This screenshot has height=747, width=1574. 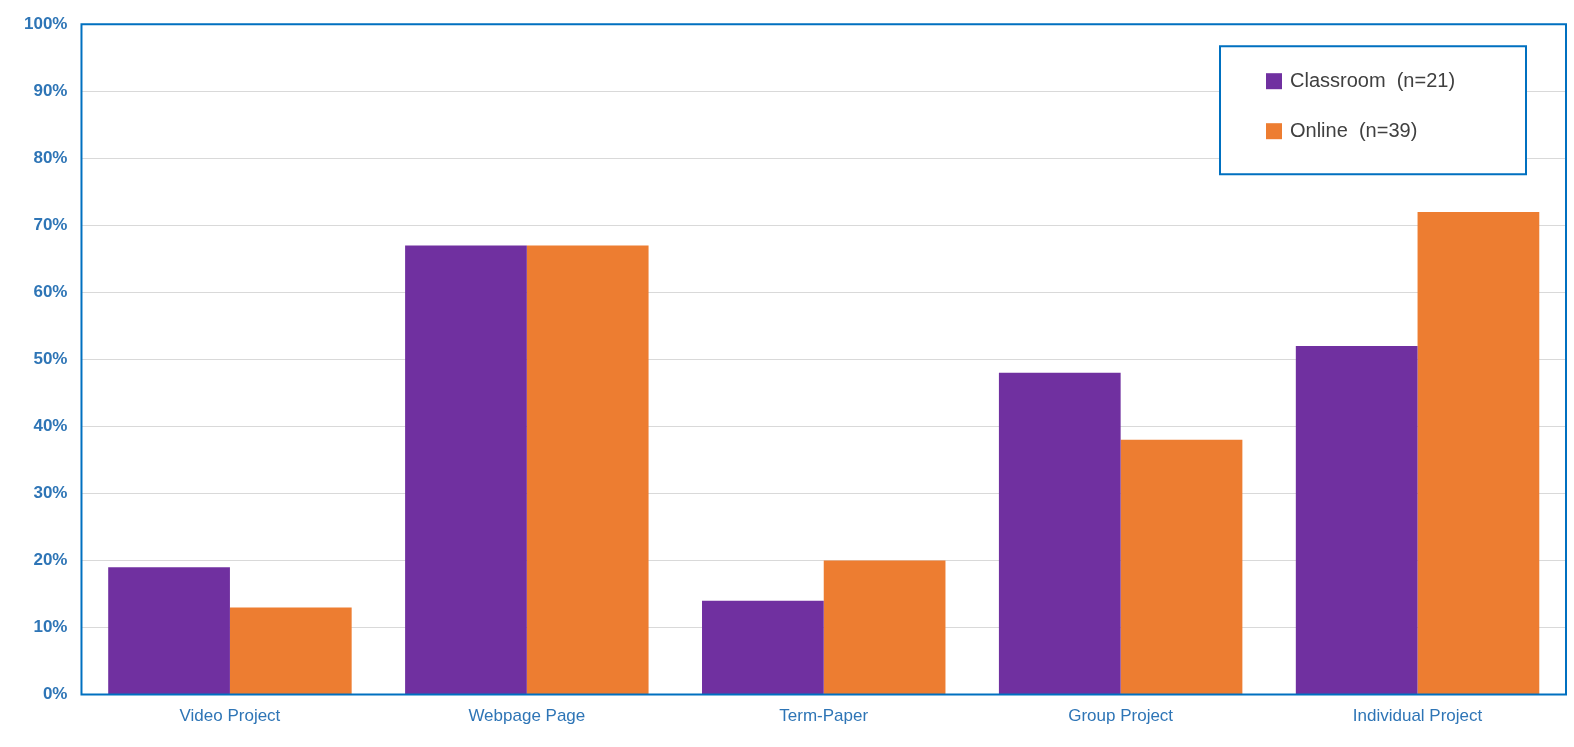 What do you see at coordinates (1121, 716) in the screenshot?
I see `x-tick-label: Group Project` at bounding box center [1121, 716].